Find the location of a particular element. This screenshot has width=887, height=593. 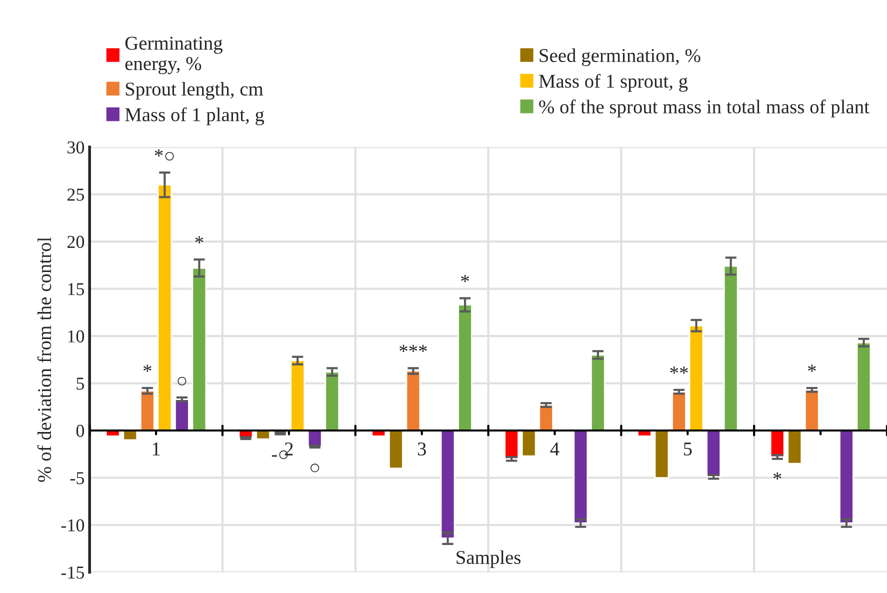

x-tick-label: 1 is located at coordinates (156, 449).